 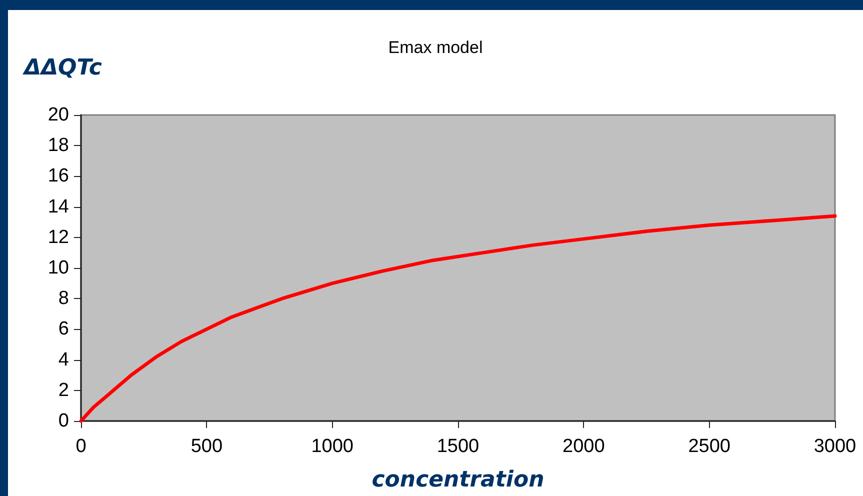 What do you see at coordinates (458, 480) in the screenshot?
I see `x-axis-title: concentration` at bounding box center [458, 480].